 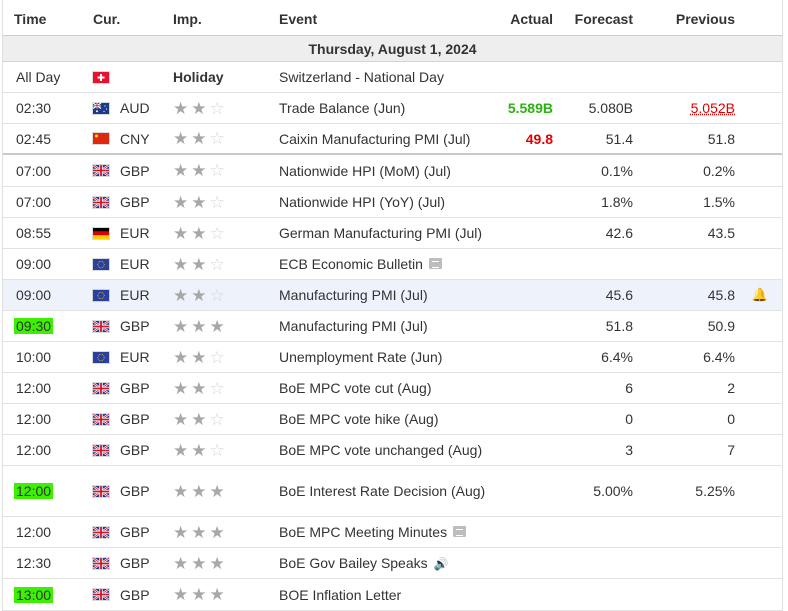 I want to click on event-time: 09:30, so click(x=34, y=326).